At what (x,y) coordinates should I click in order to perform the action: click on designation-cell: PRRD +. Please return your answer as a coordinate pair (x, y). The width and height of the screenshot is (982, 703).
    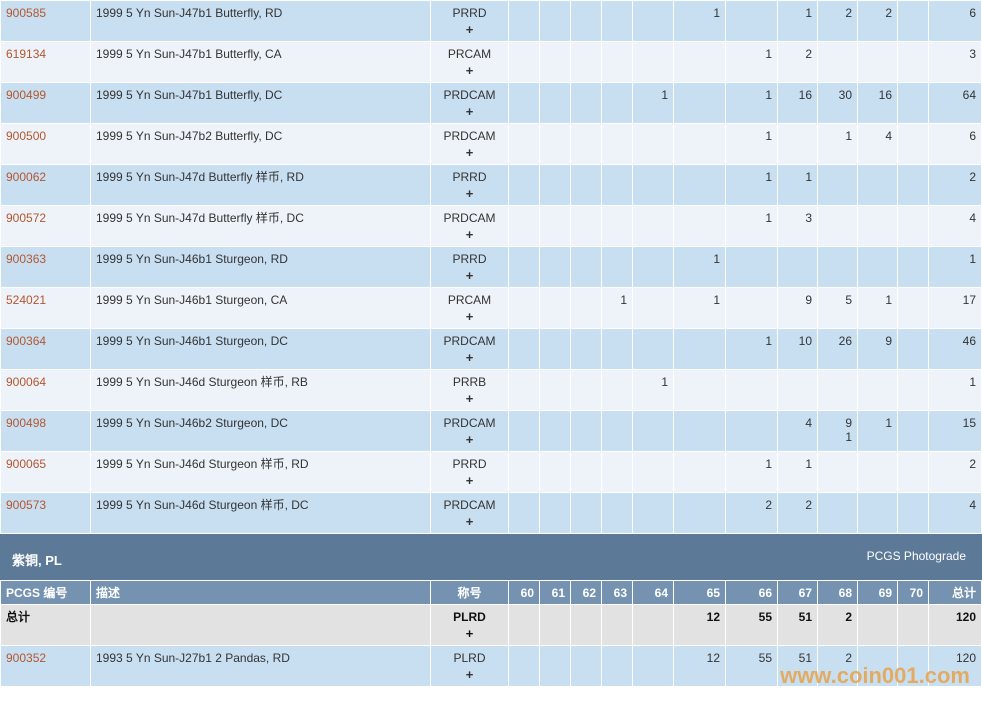
    Looking at the image, I should click on (469, 21).